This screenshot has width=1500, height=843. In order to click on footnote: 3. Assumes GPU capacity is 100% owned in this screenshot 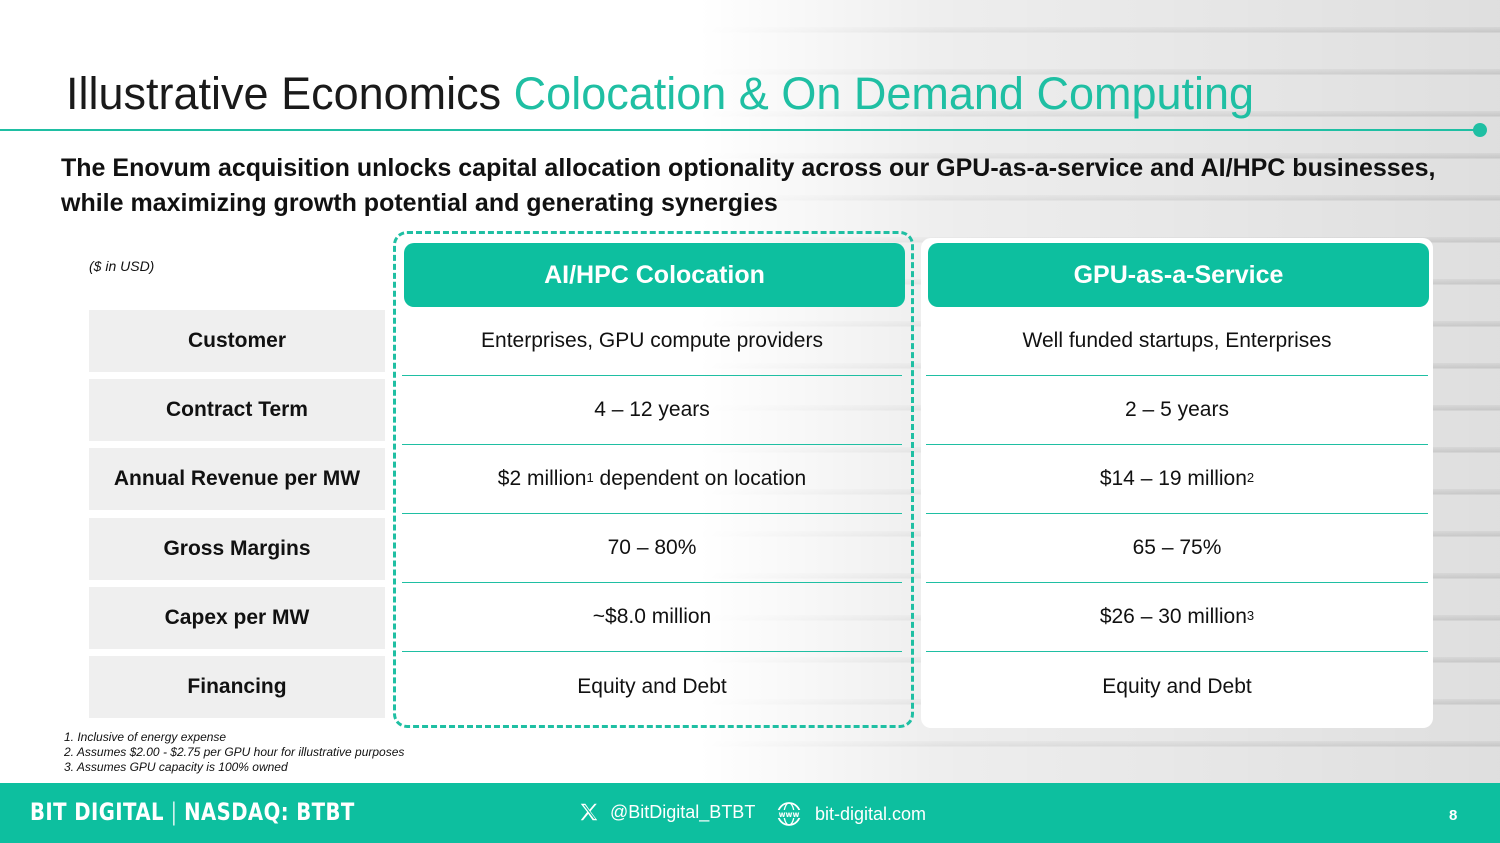, I will do `click(176, 767)`.